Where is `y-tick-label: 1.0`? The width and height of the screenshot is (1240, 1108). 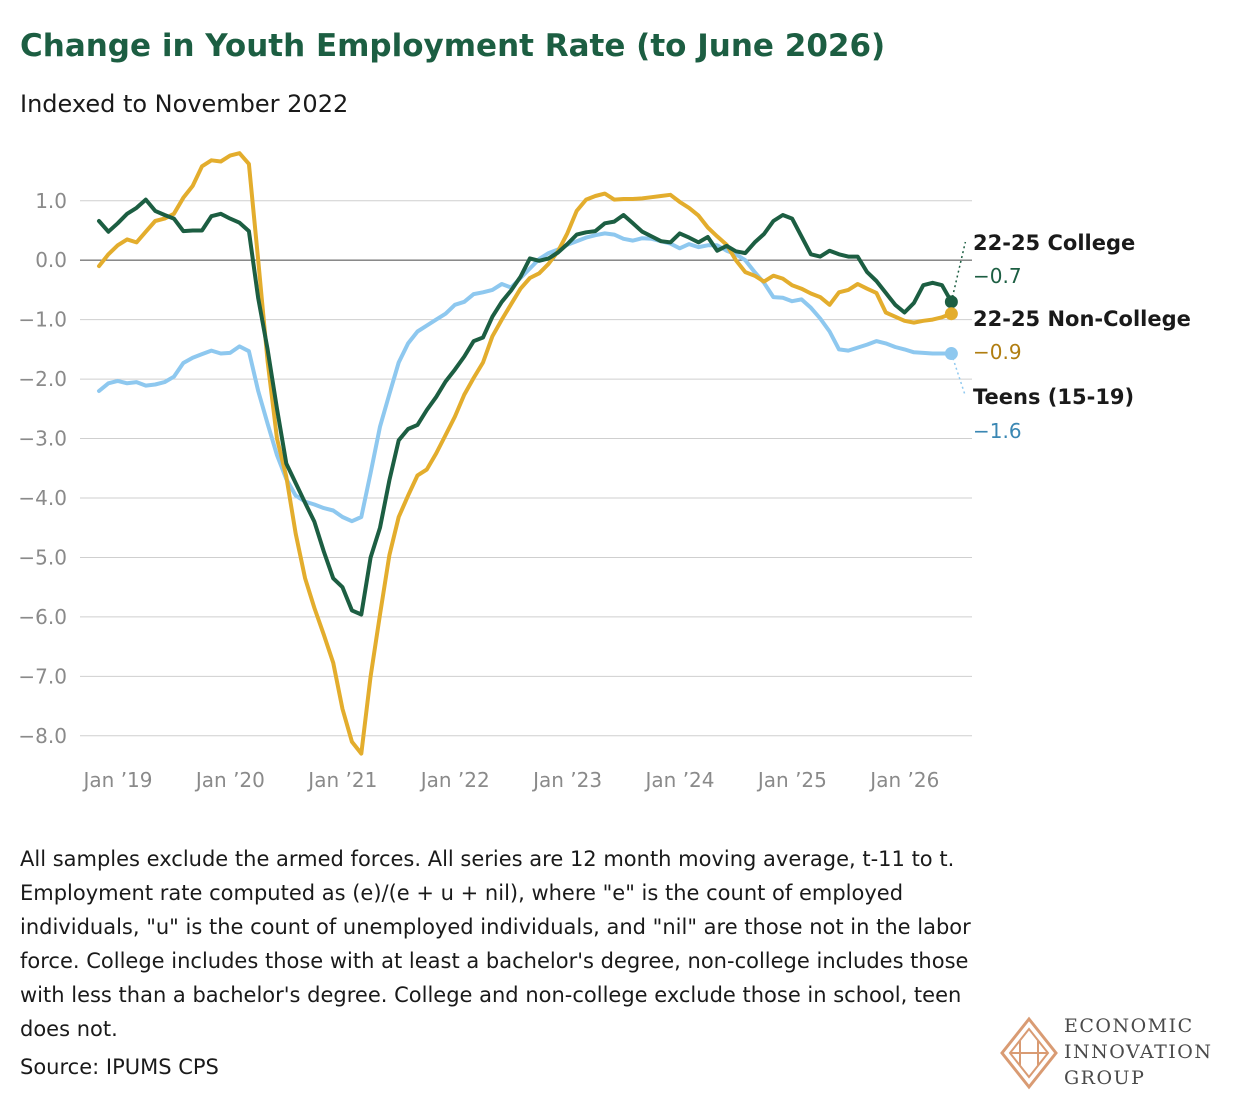 y-tick-label: 1.0 is located at coordinates (51, 201).